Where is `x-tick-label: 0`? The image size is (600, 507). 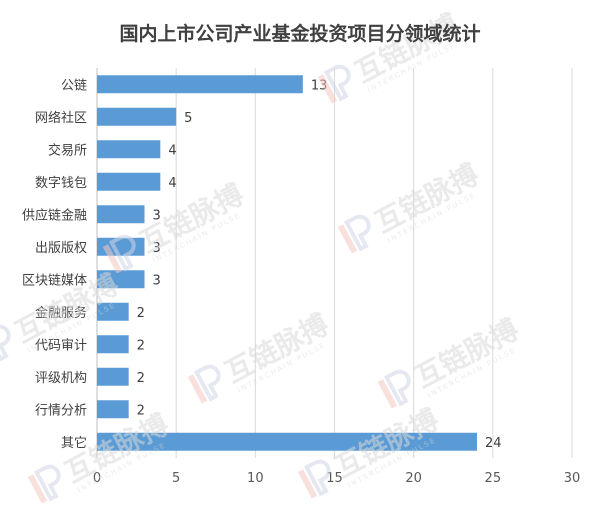 x-tick-label: 0 is located at coordinates (97, 478).